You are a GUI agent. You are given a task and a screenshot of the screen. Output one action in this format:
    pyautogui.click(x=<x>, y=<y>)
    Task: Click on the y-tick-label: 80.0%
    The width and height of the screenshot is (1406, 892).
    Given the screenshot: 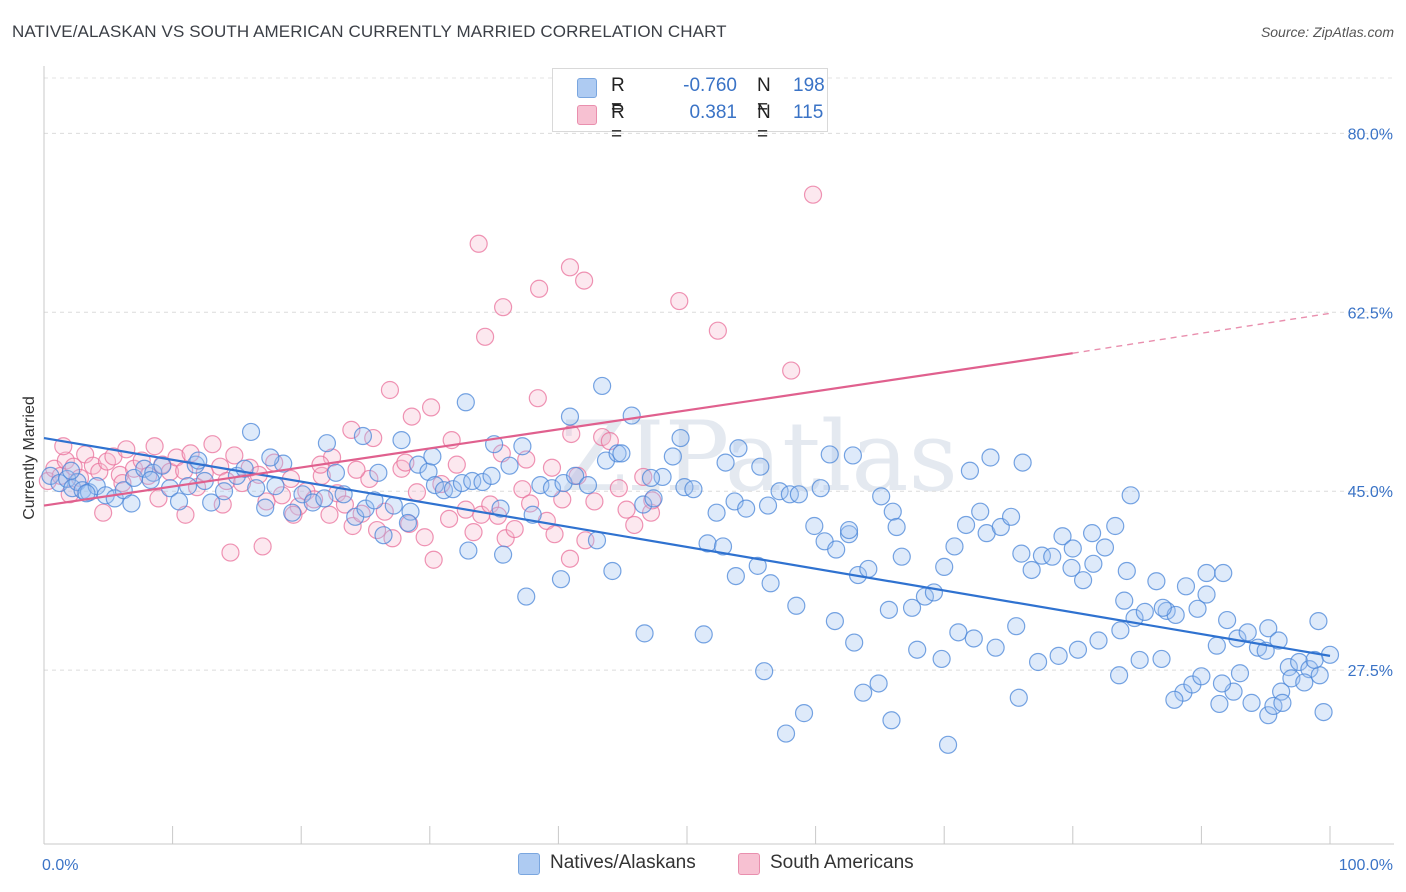 What is the action you would take?
    pyautogui.click(x=1370, y=134)
    